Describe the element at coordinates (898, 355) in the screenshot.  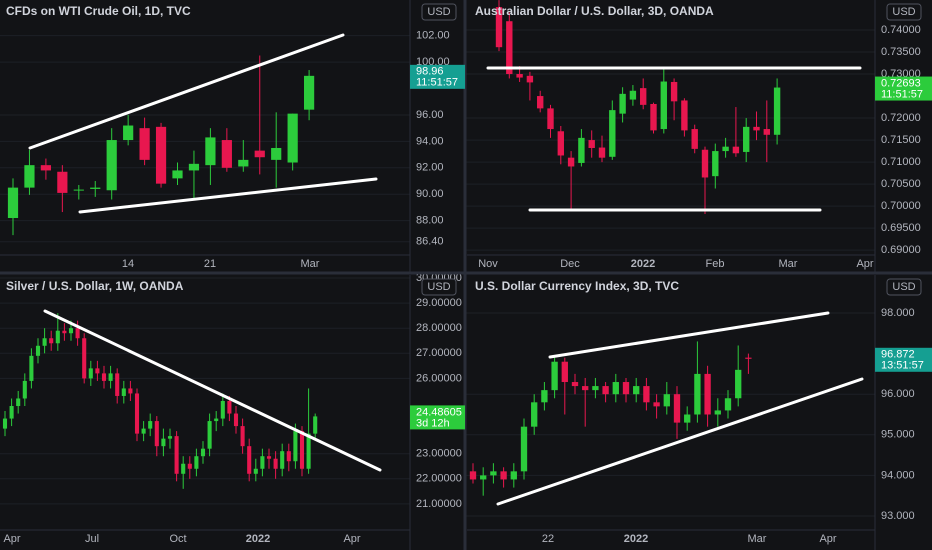
I see `price-label-value: 96.872` at that location.